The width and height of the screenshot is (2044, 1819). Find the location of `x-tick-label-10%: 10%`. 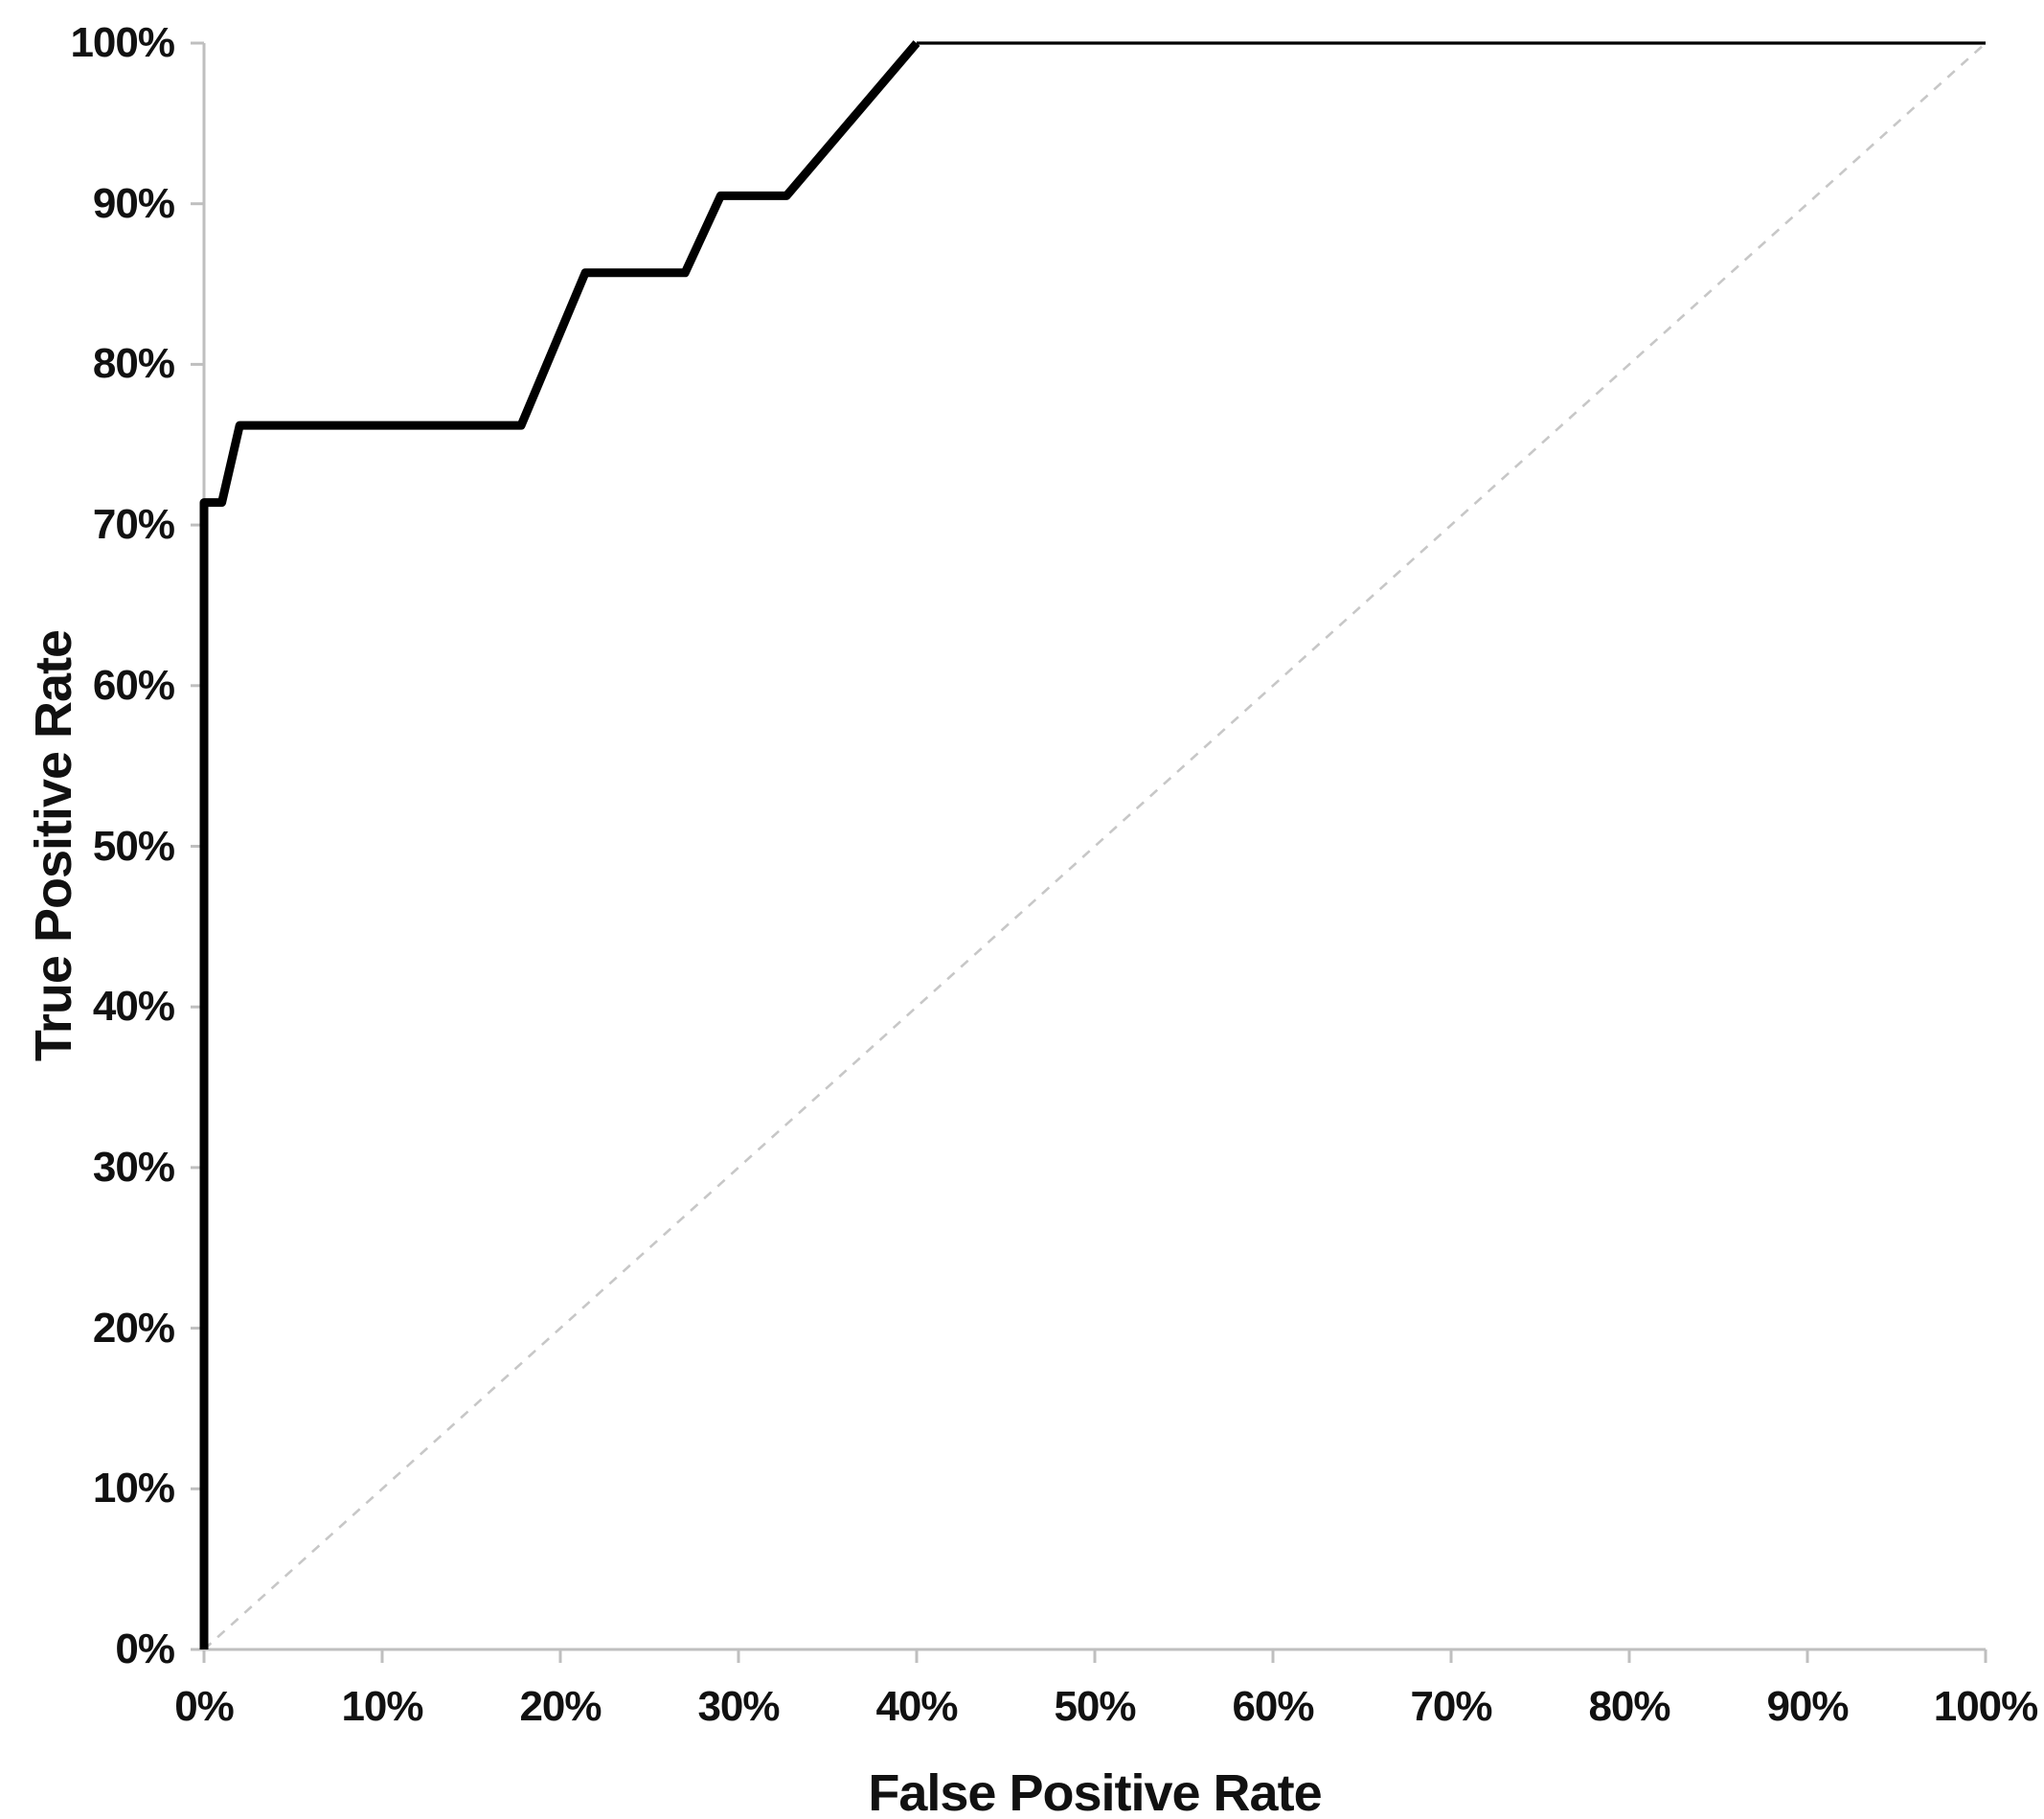

x-tick-label-10%: 10% is located at coordinates (382, 1707).